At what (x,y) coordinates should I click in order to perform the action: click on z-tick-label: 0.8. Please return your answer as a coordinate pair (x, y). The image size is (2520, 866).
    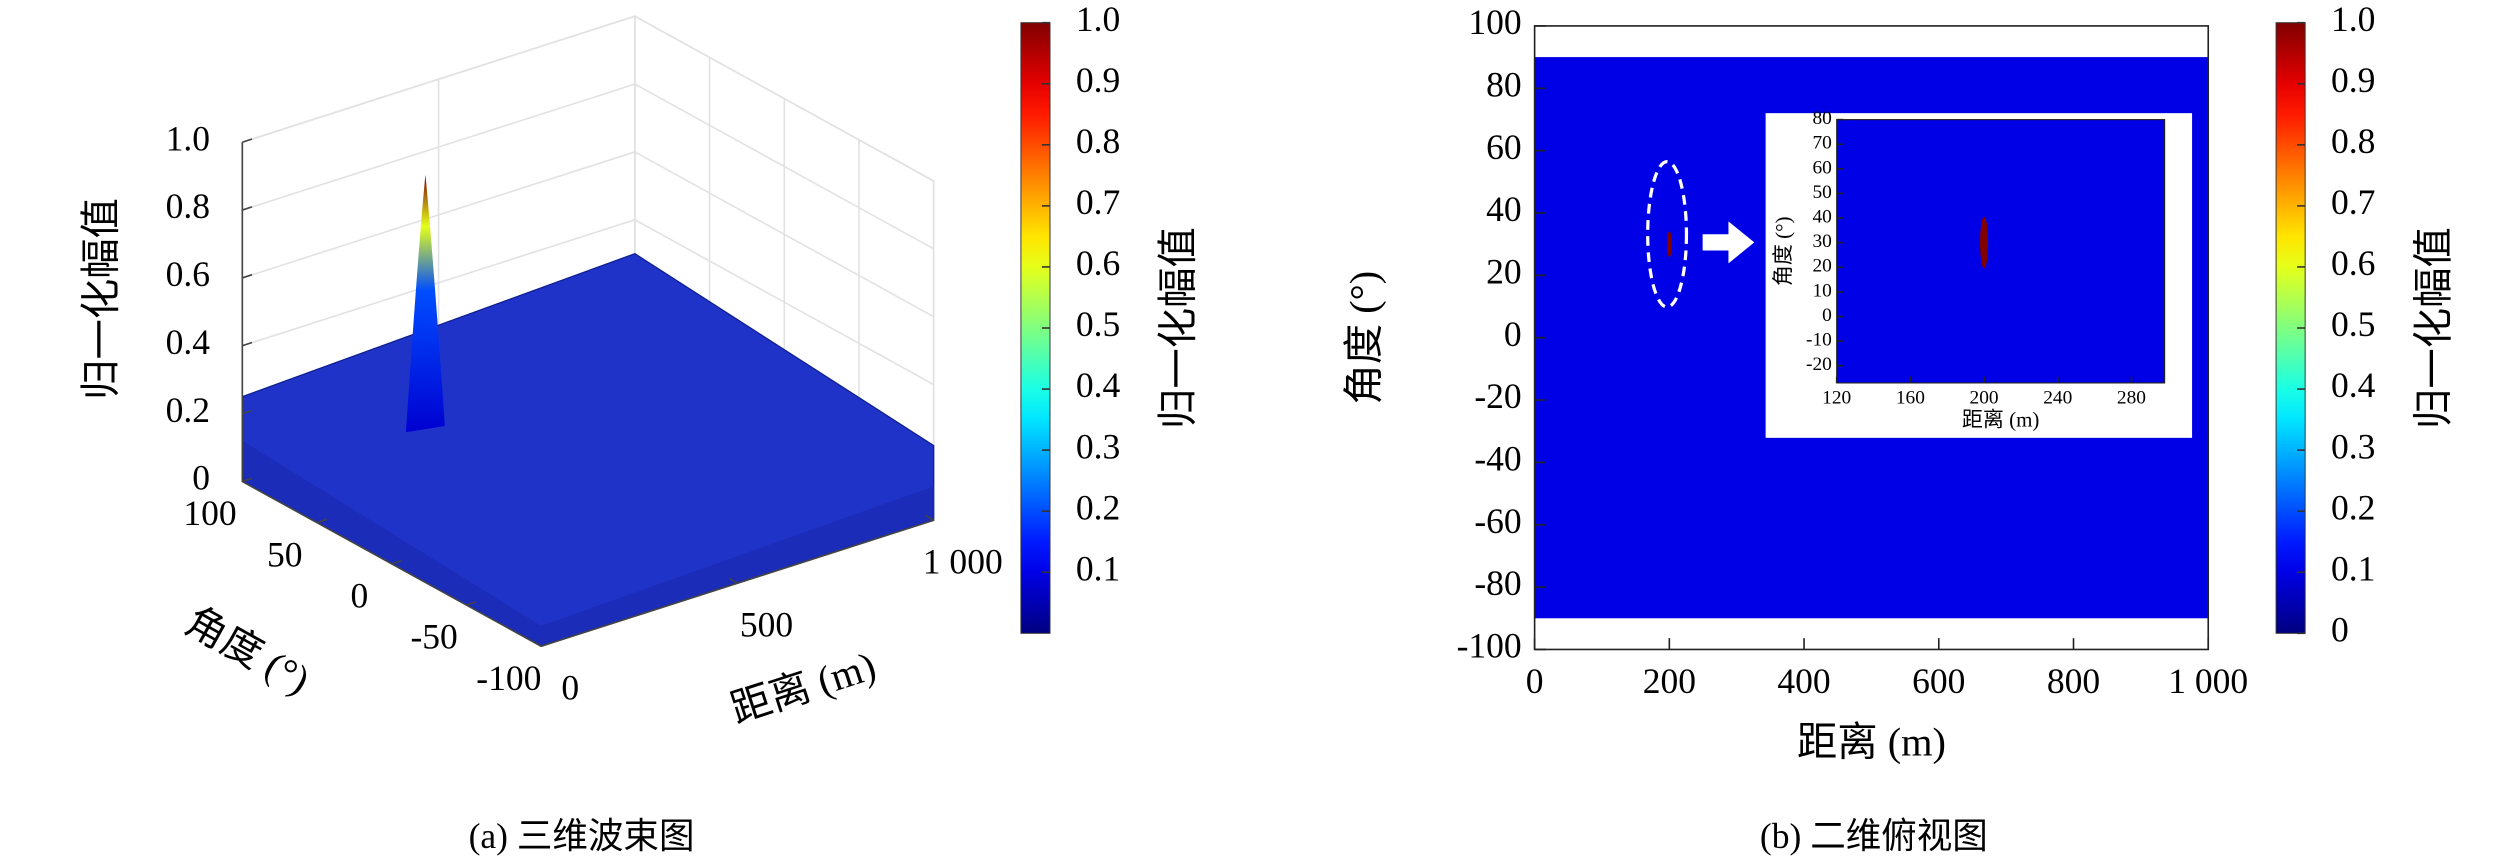
    Looking at the image, I should click on (188, 206).